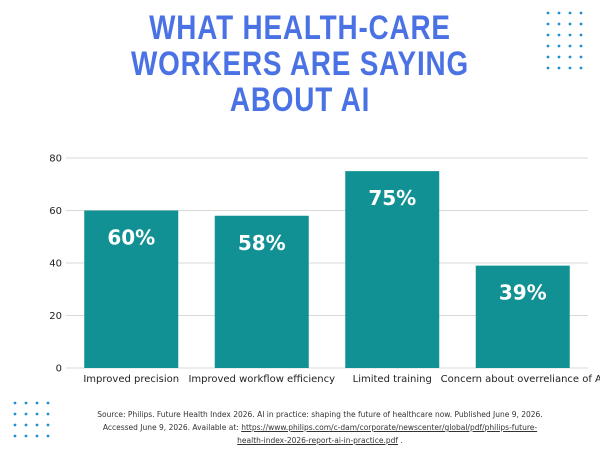  I want to click on data-label-2: 58%, so click(262, 243).